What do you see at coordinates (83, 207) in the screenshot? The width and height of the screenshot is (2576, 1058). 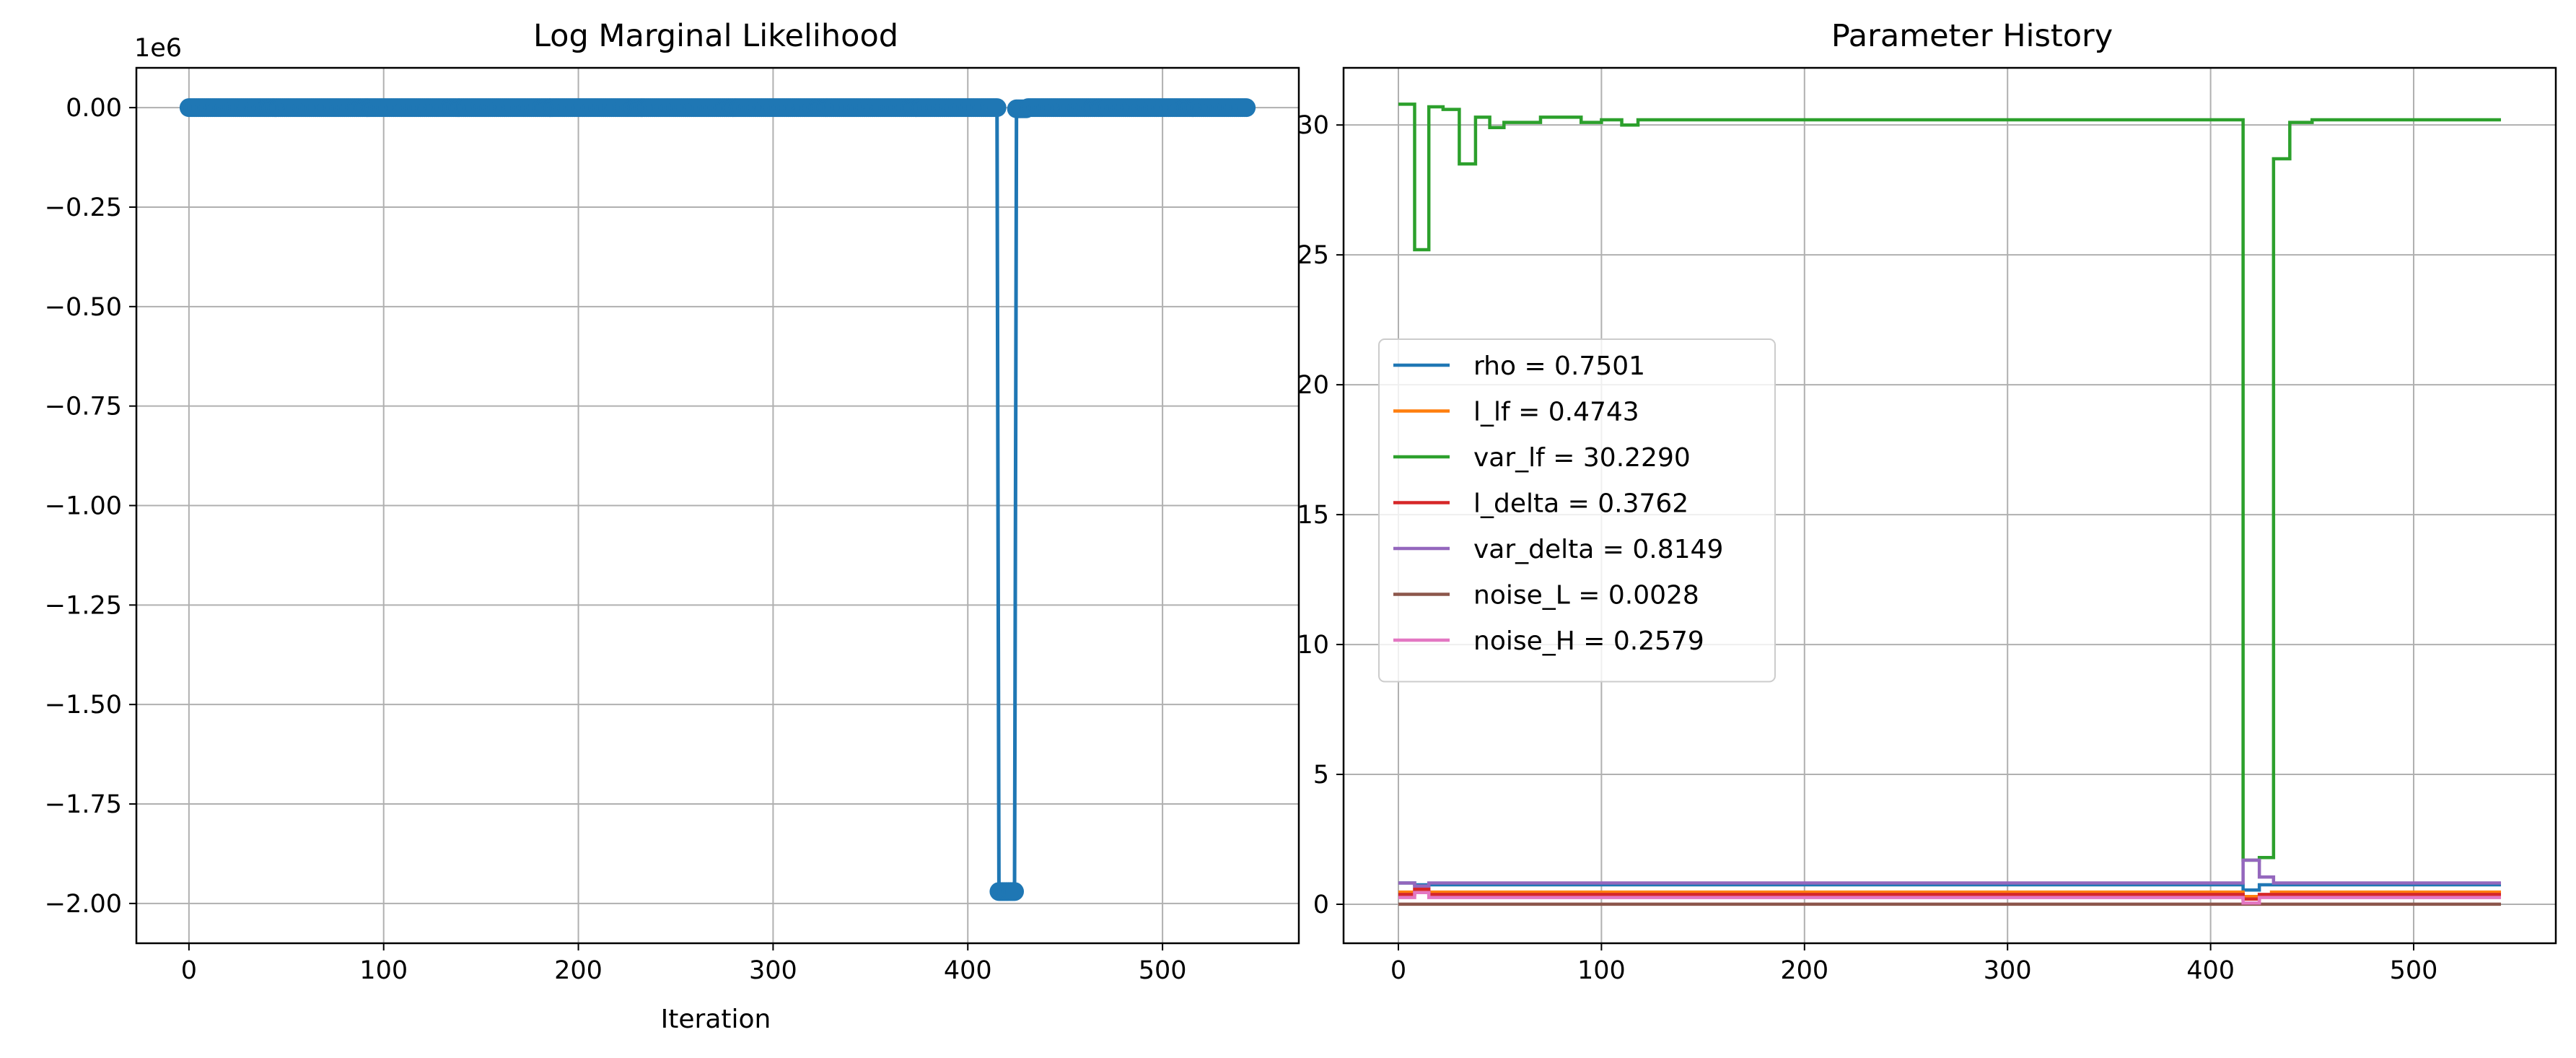 I see `left-y-tick-label: −0.25` at bounding box center [83, 207].